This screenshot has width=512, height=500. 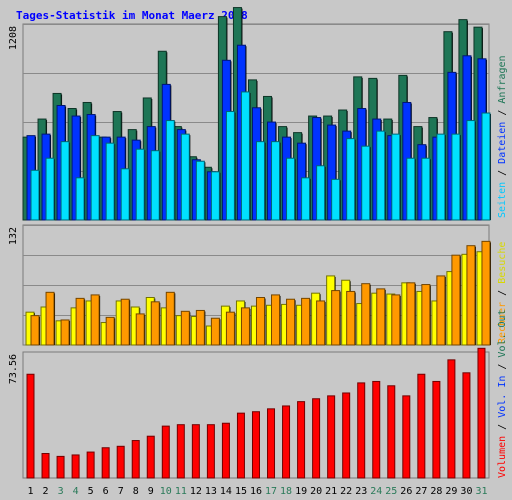 What do you see at coordinates (301, 491) in the screenshot?
I see `x-tick-label: 19` at bounding box center [301, 491].